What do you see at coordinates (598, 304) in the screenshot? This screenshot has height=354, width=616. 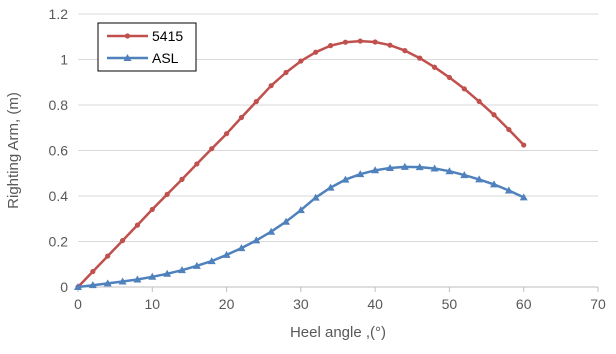 I see `x-tick-label: 70` at bounding box center [598, 304].